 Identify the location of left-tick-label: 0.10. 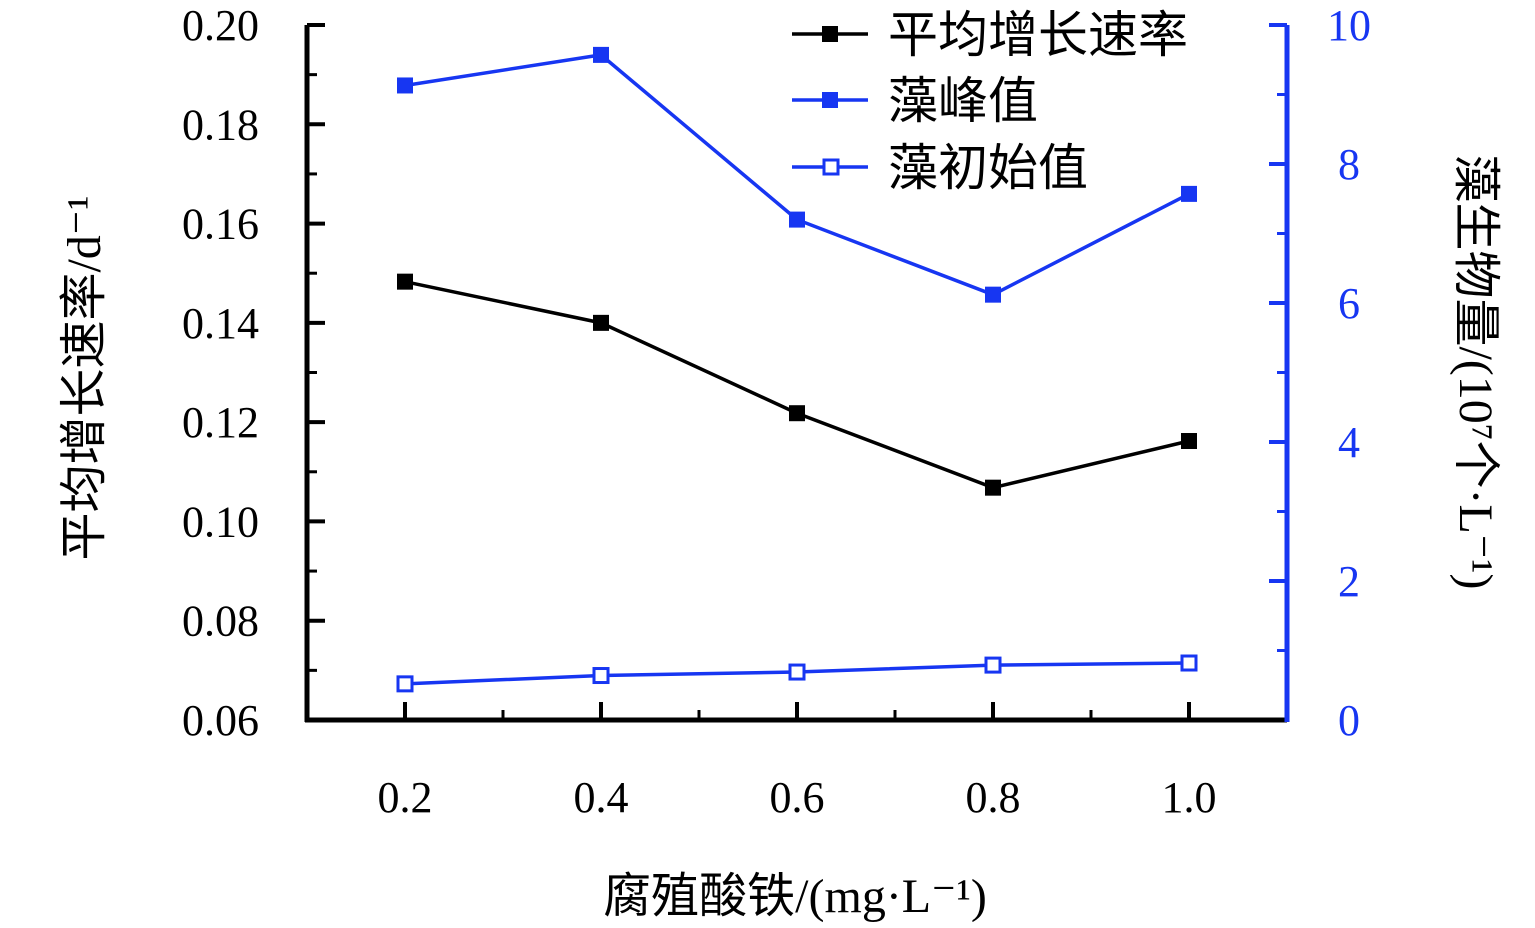
(220, 521).